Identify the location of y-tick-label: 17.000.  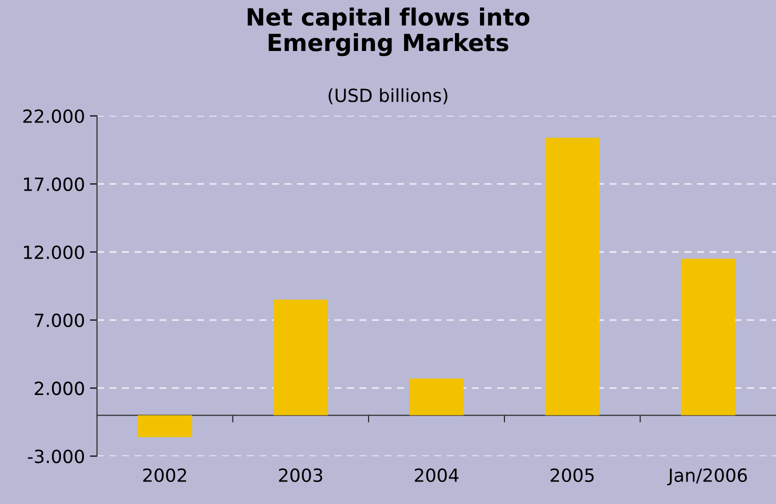
(54, 184).